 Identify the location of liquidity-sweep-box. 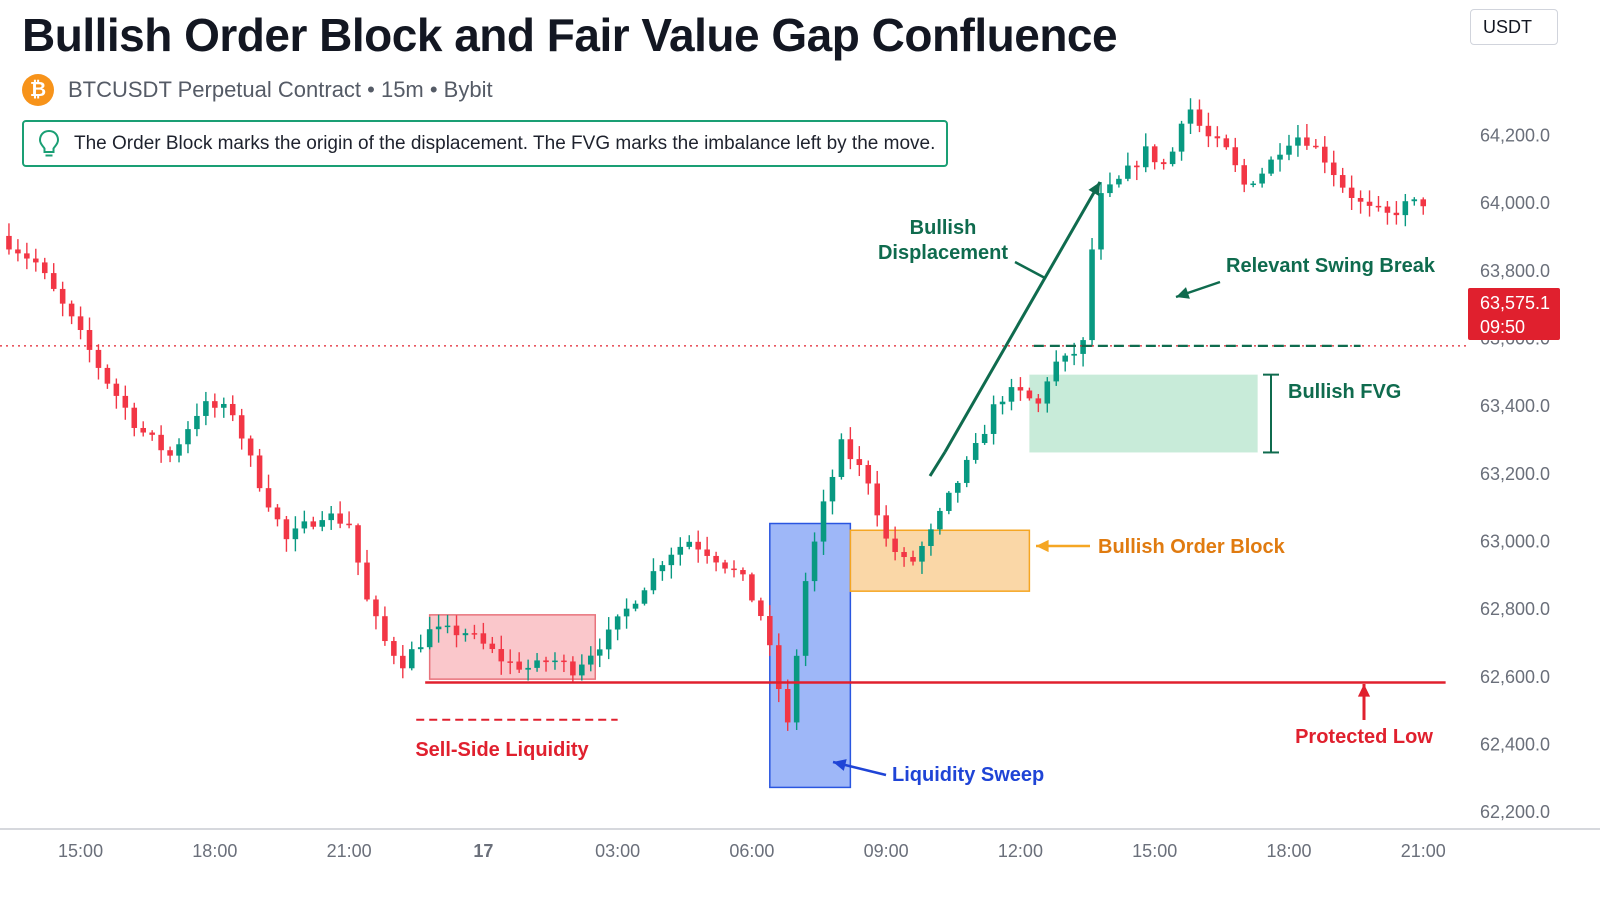
(810, 655).